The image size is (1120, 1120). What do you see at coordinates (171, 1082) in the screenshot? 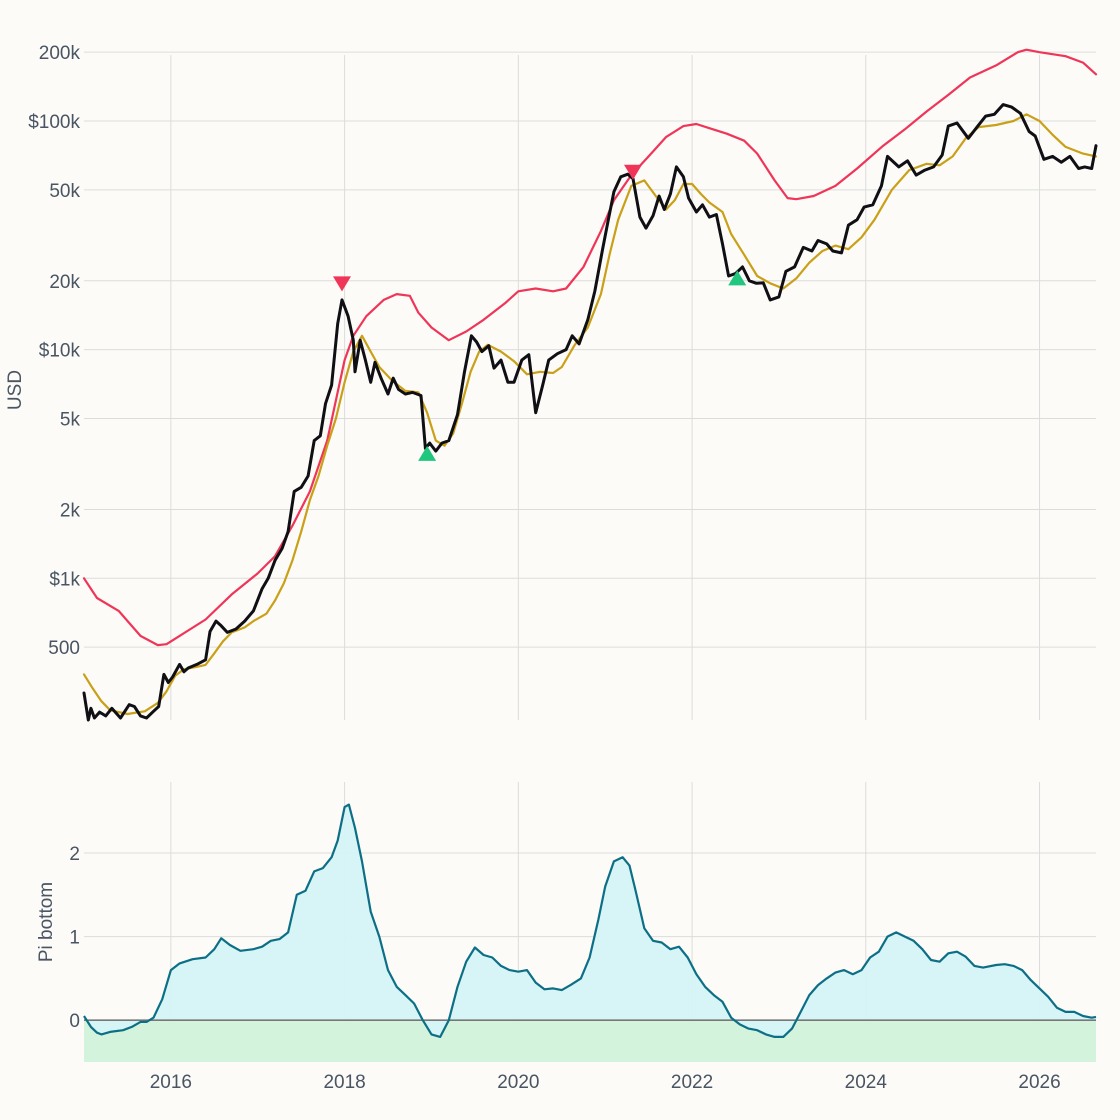
I see `x-tick-label: 2016` at bounding box center [171, 1082].